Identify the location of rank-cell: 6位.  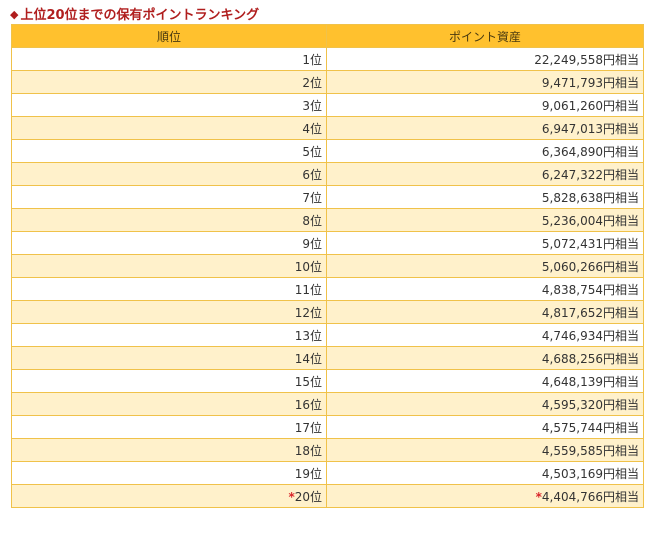
(169, 174).